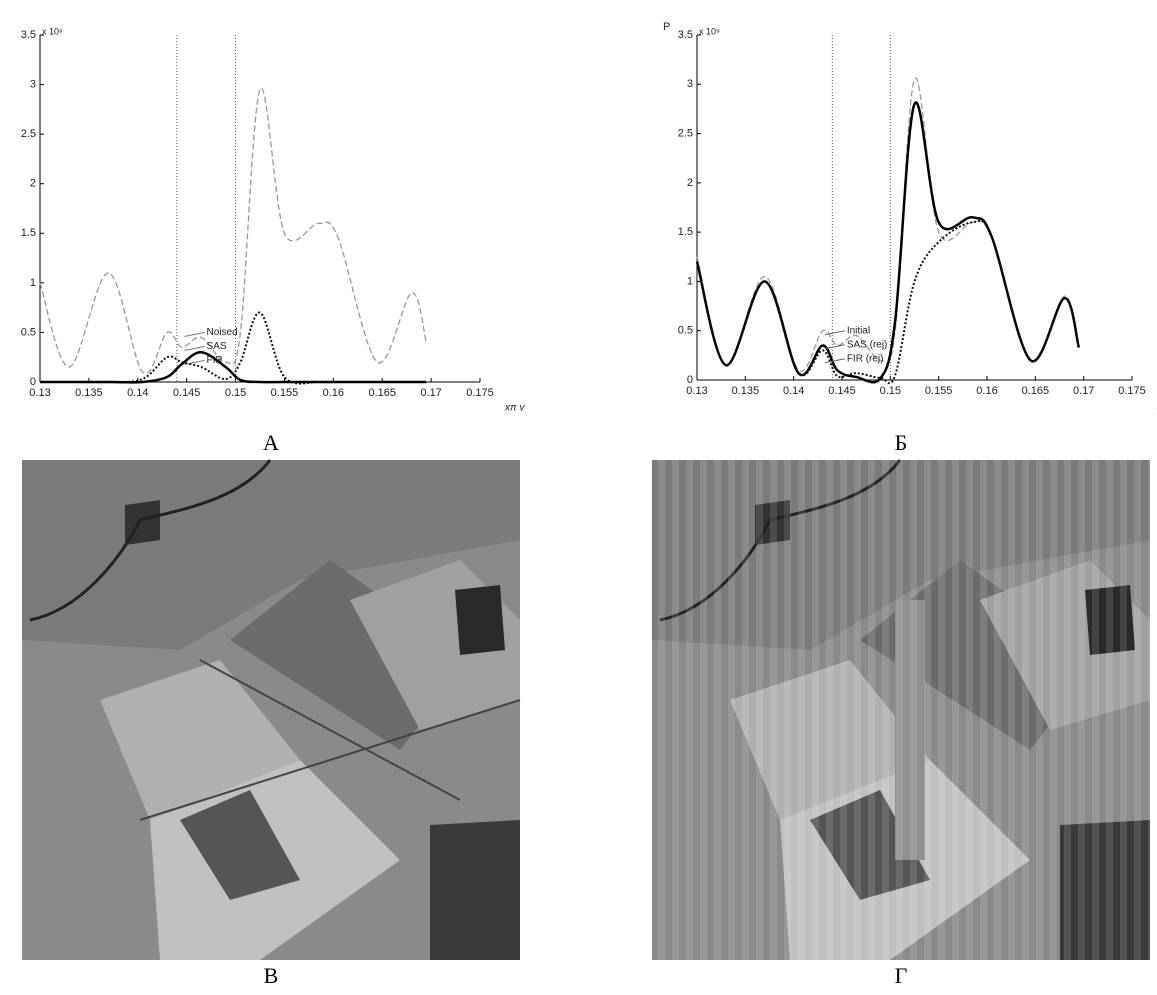  Describe the element at coordinates (271, 975) in the screenshot. I see `caption: В` at that location.